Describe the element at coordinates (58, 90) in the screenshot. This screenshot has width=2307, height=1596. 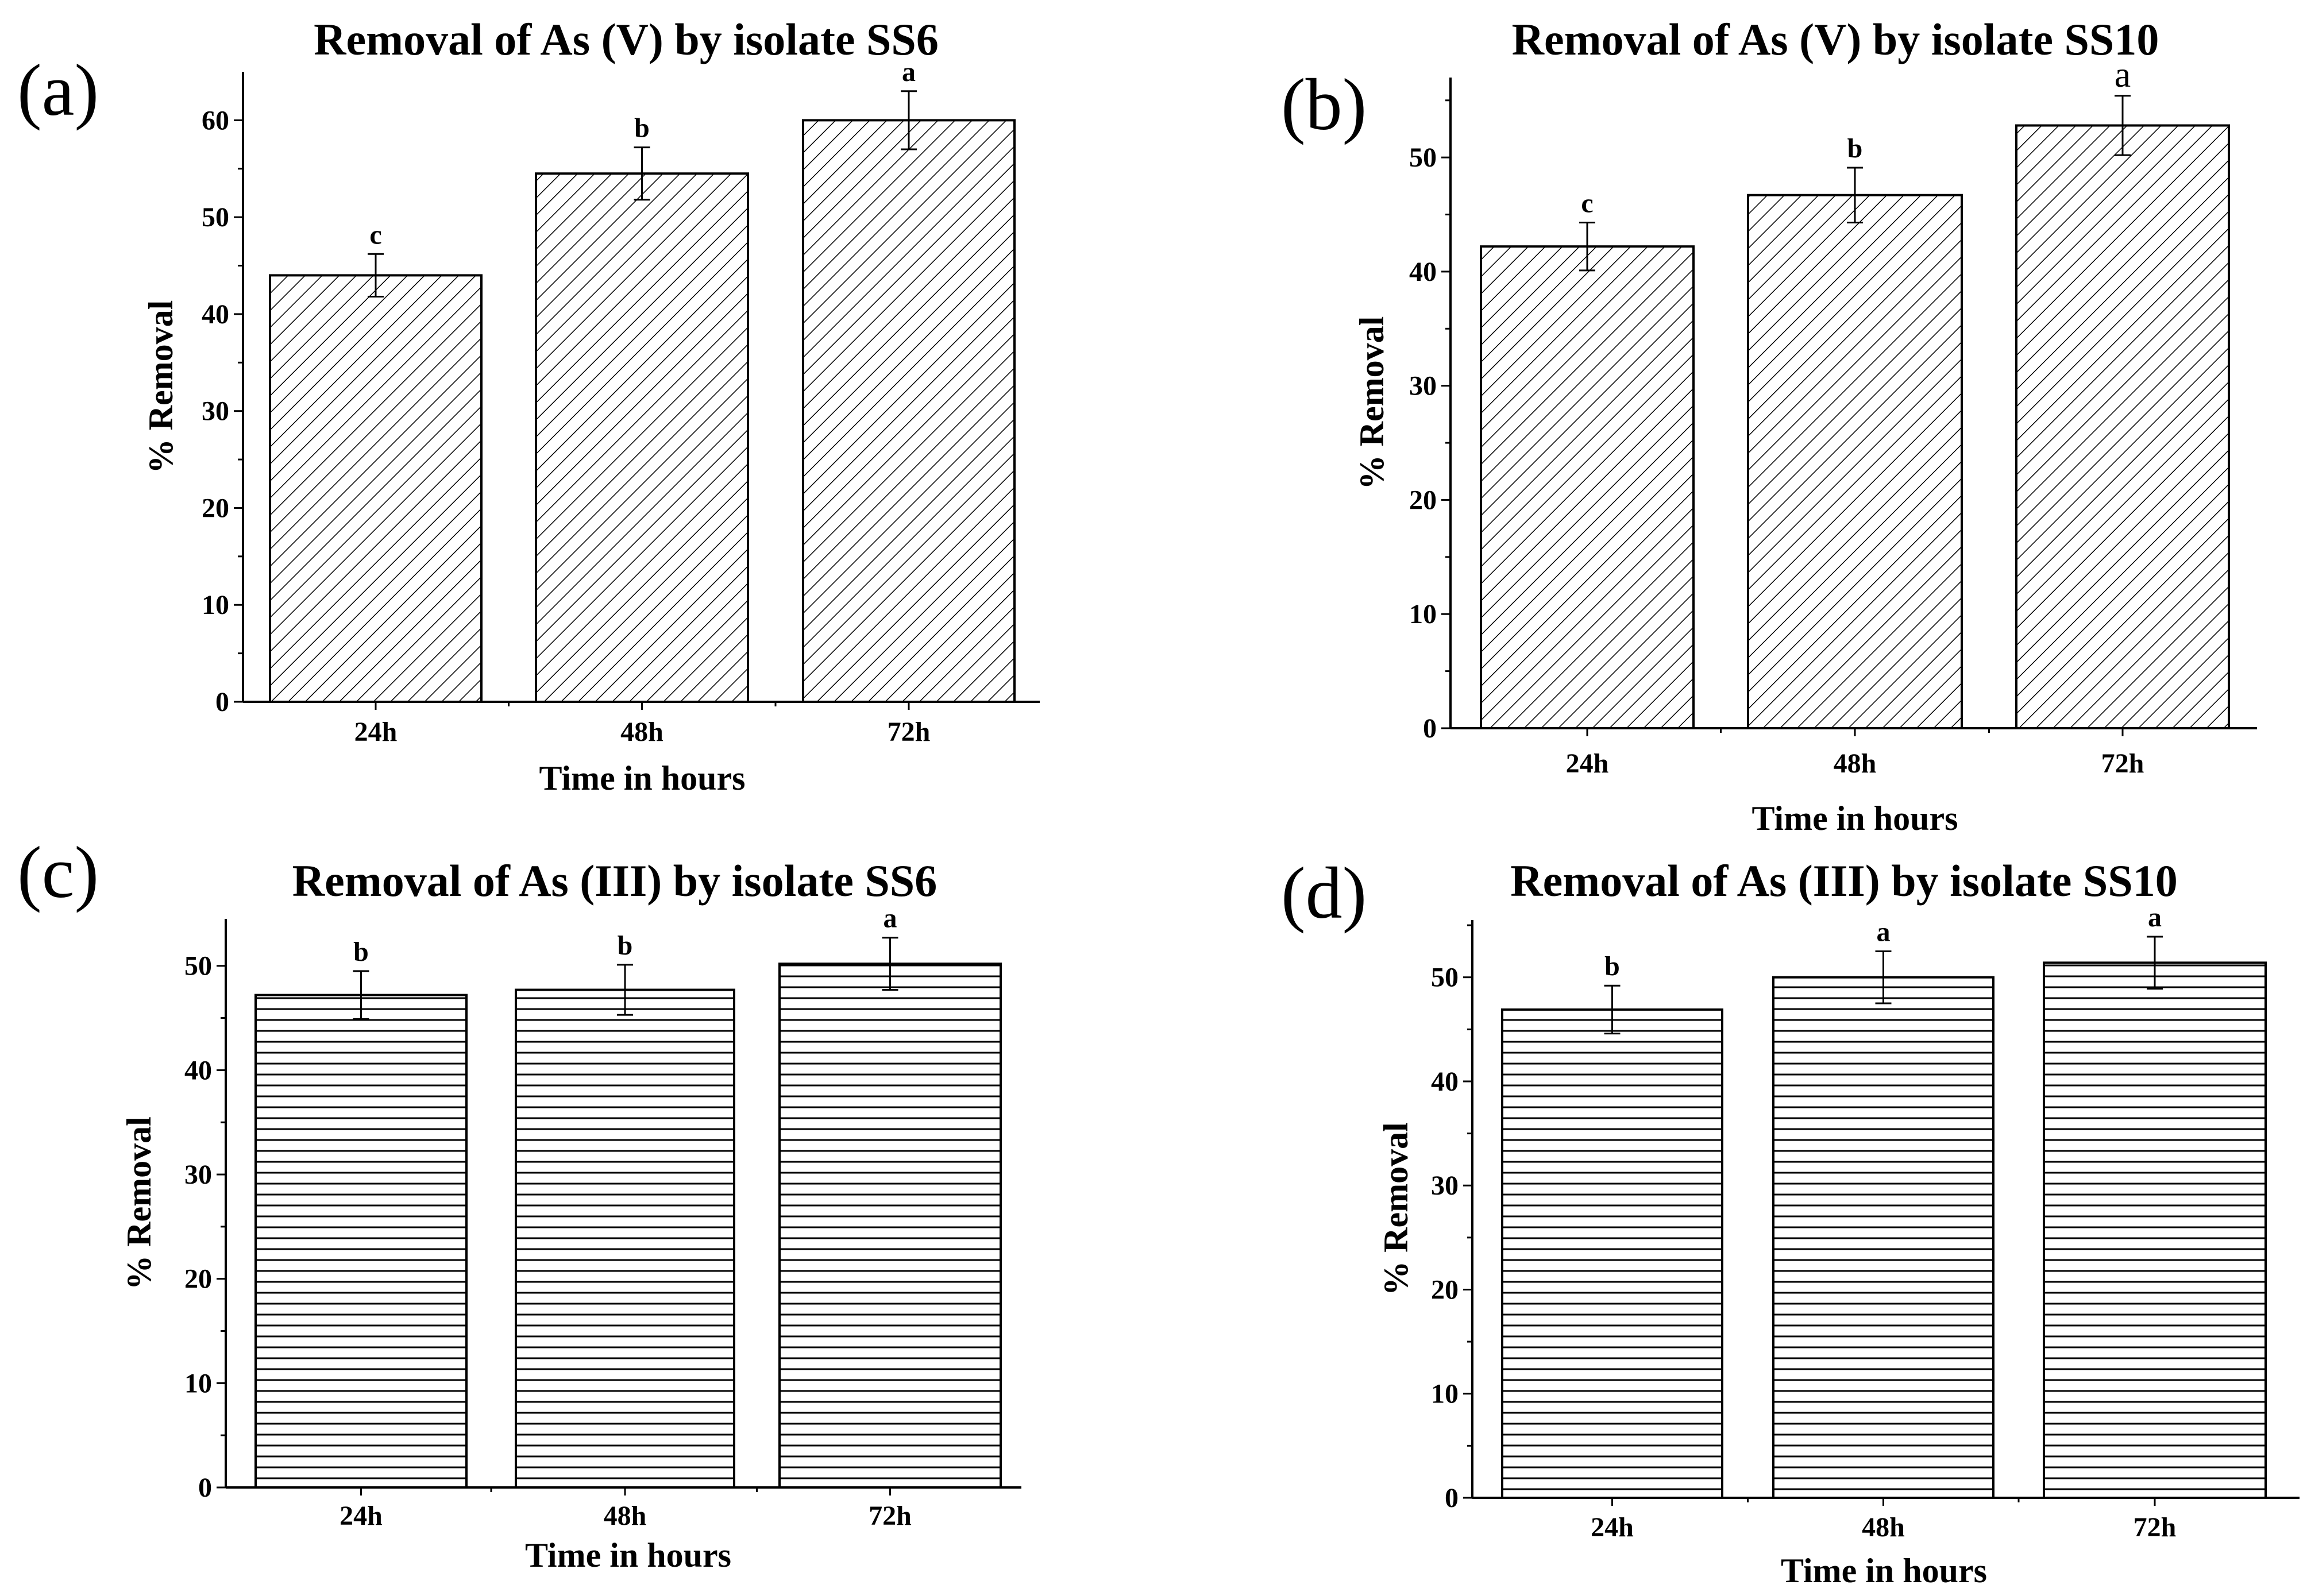
I see `panel-label: (a)` at that location.